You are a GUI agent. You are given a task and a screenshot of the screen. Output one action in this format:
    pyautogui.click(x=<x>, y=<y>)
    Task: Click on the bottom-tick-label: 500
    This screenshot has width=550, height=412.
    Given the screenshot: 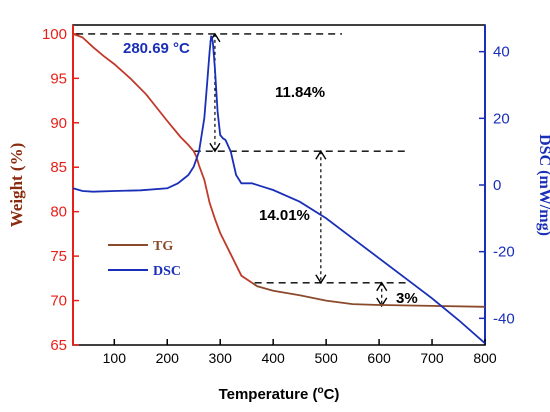 What is the action you would take?
    pyautogui.click(x=326, y=358)
    